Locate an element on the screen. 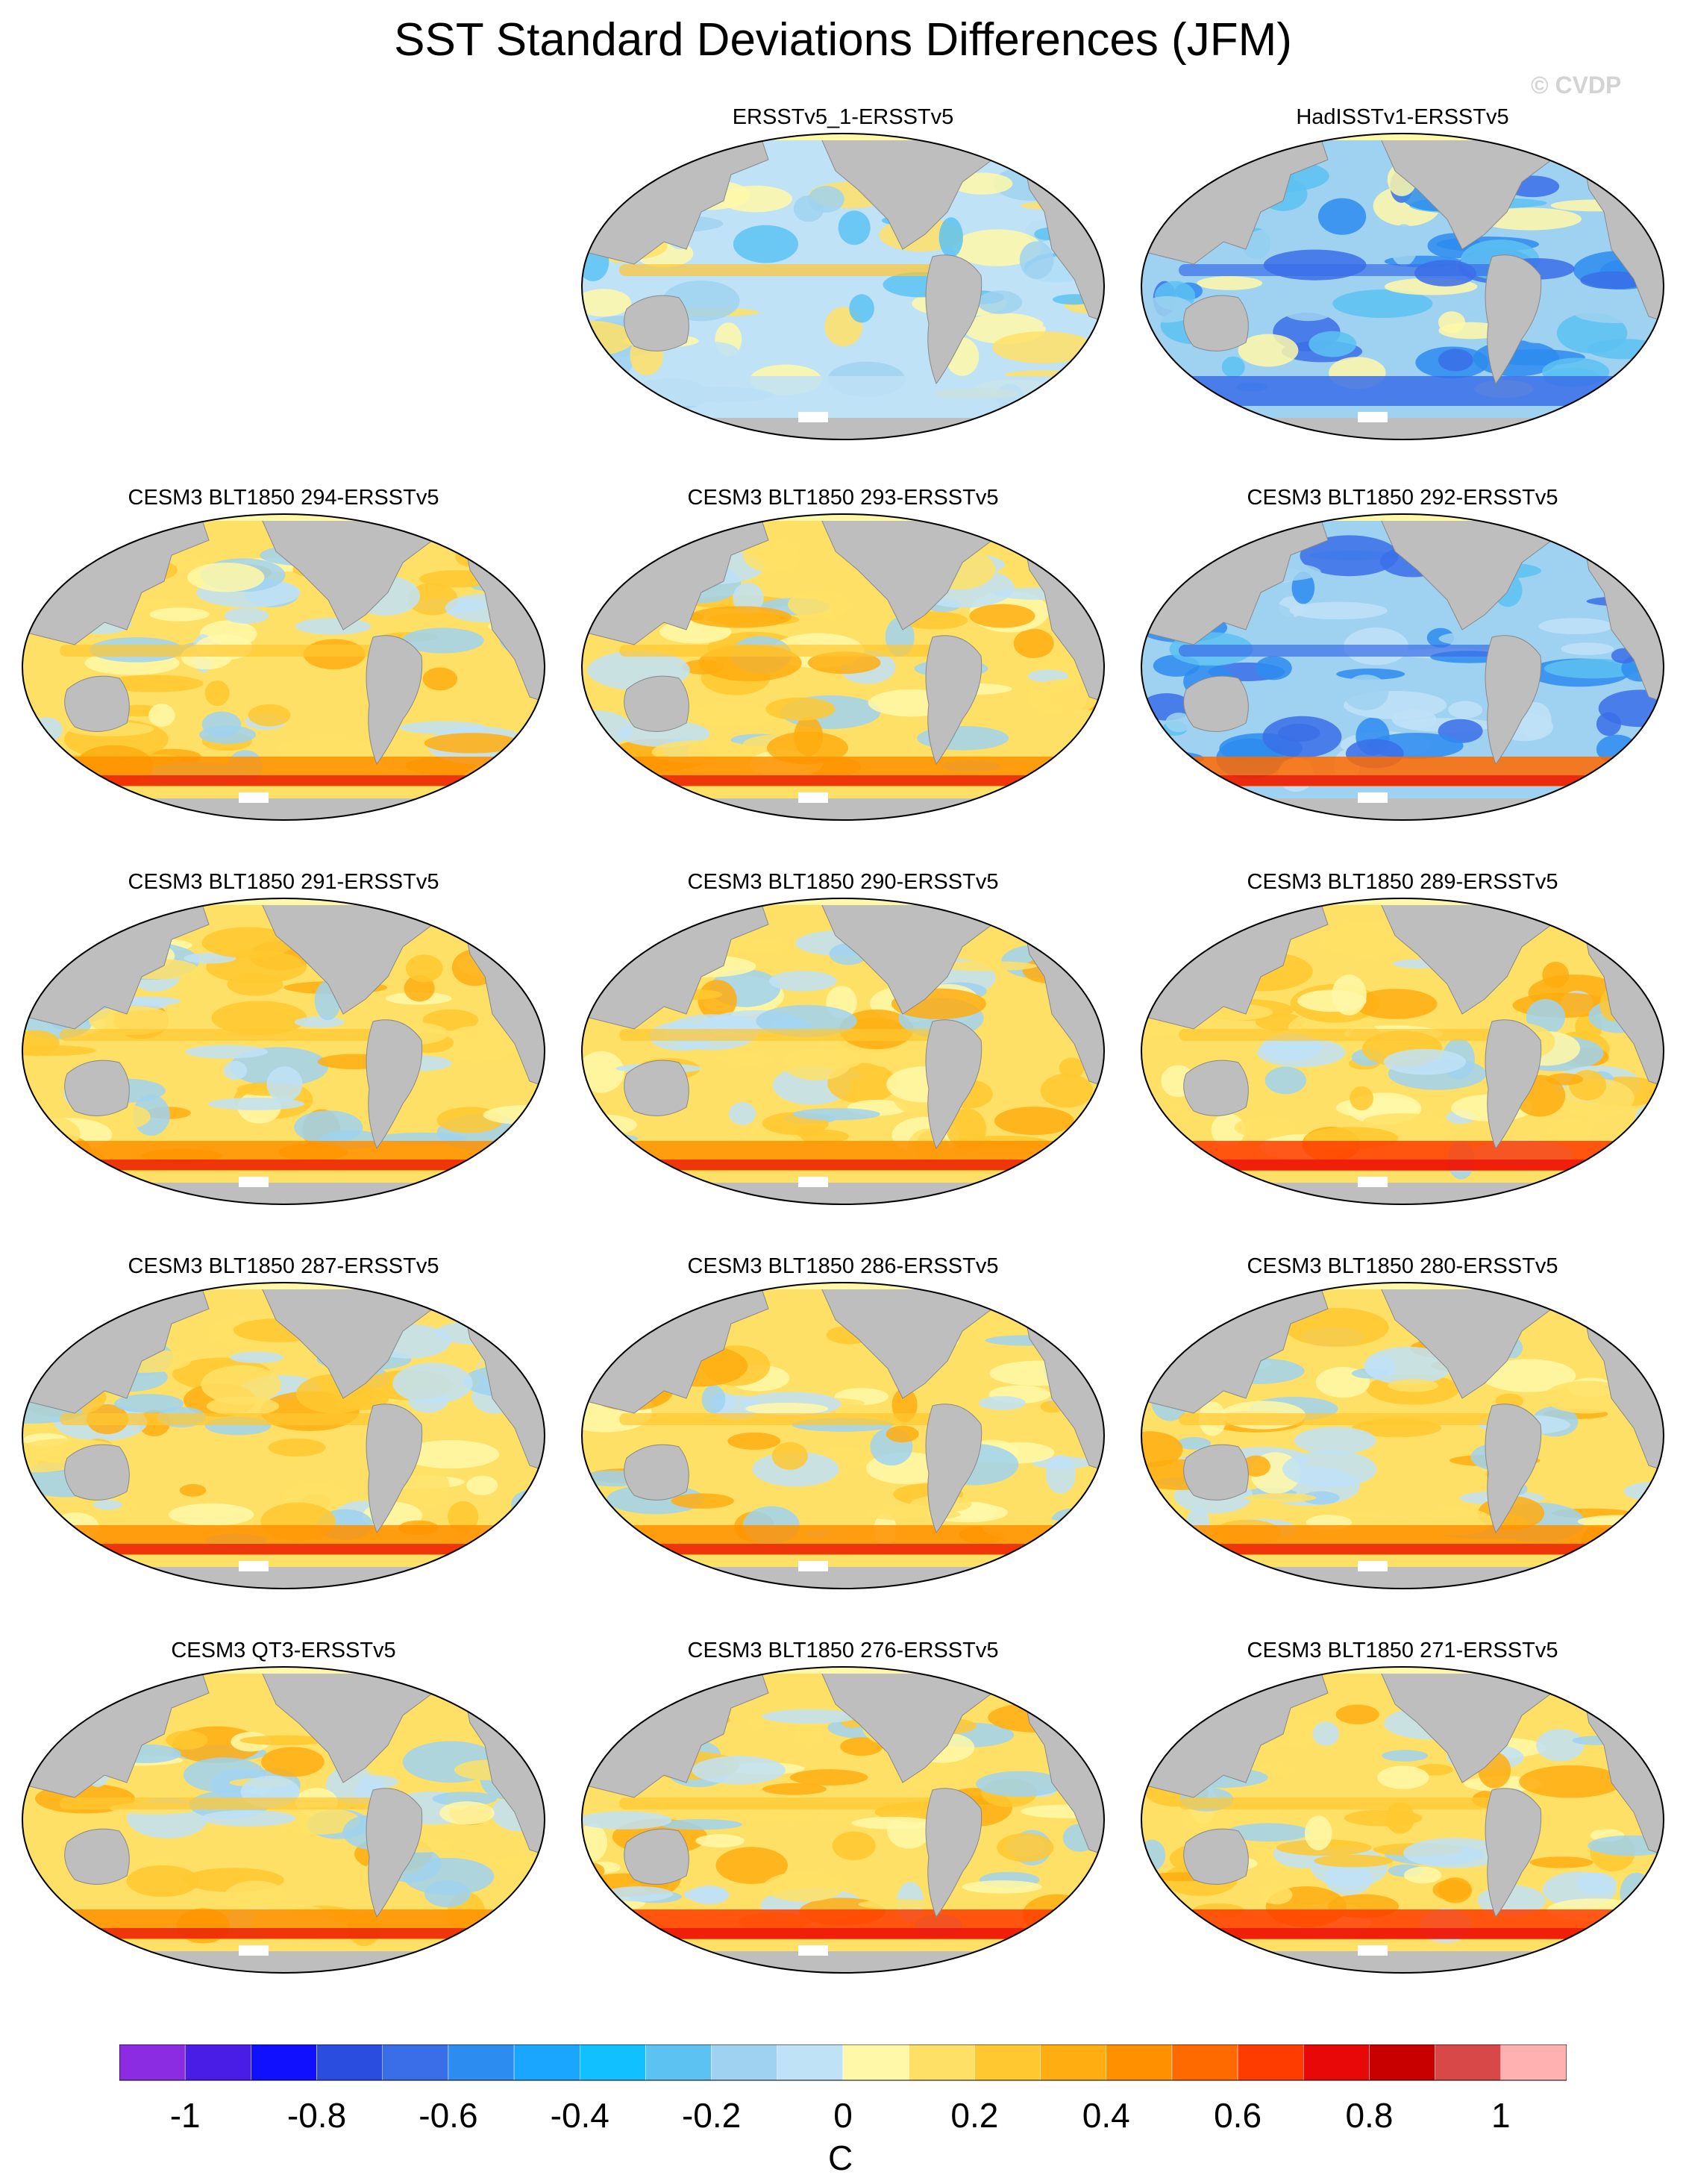  panel-title: CESM3 BLT1850 280-ERSSTv5 is located at coordinates (1402, 1266).